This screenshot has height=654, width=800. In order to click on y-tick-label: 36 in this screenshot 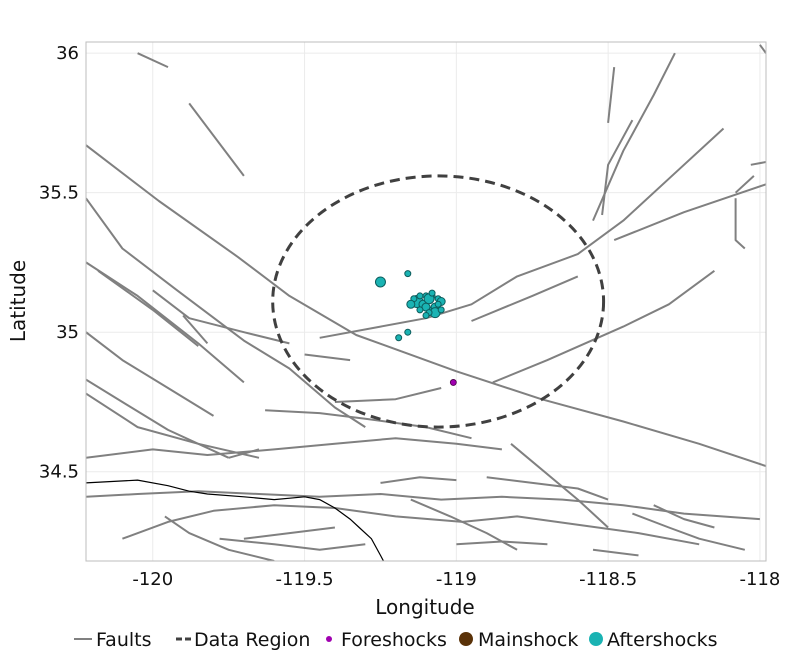, I will do `click(67, 53)`.